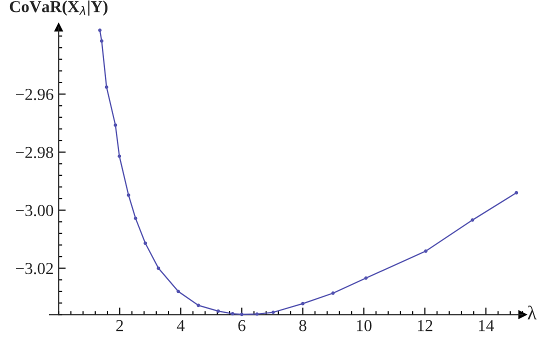  Describe the element at coordinates (302, 326) in the screenshot. I see `x-tick-label: 8` at that location.